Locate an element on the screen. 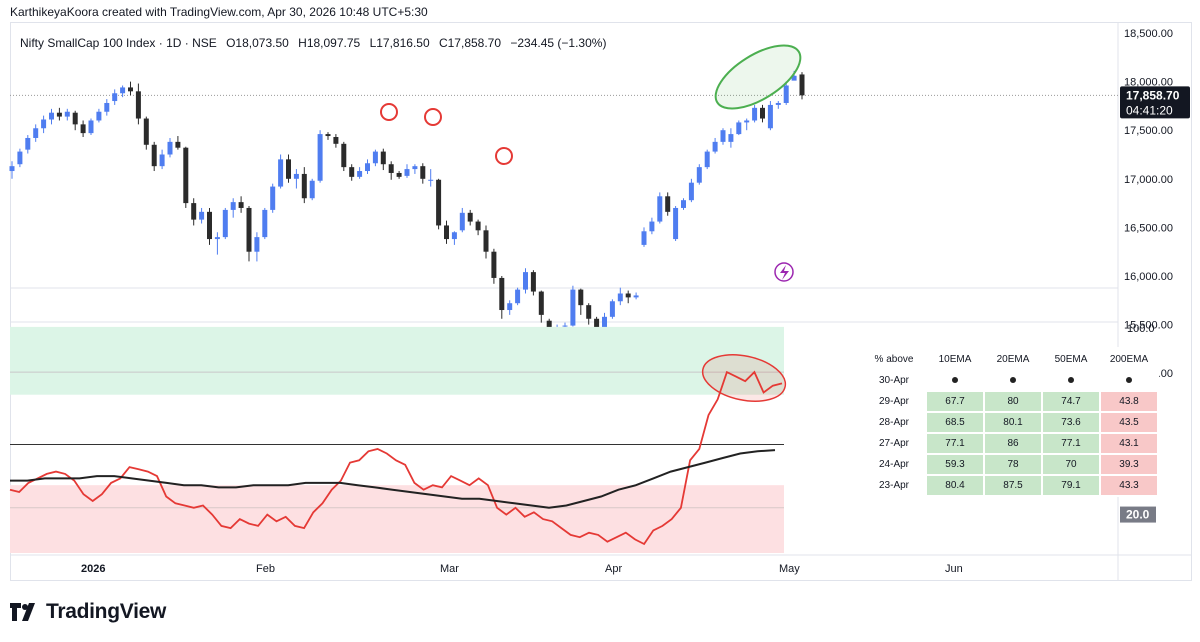 The image size is (1200, 642). cell-10ema: 59.3 is located at coordinates (955, 464).